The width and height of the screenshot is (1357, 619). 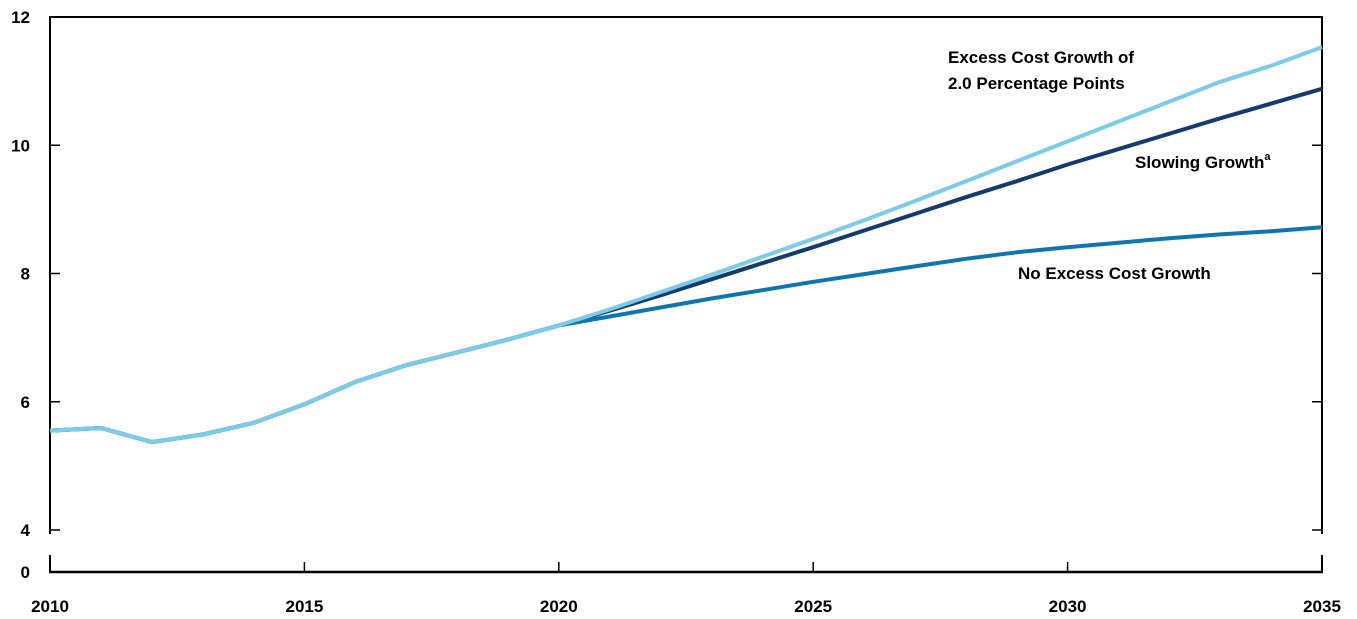 What do you see at coordinates (25, 274) in the screenshot?
I see `y-tick-label: 8` at bounding box center [25, 274].